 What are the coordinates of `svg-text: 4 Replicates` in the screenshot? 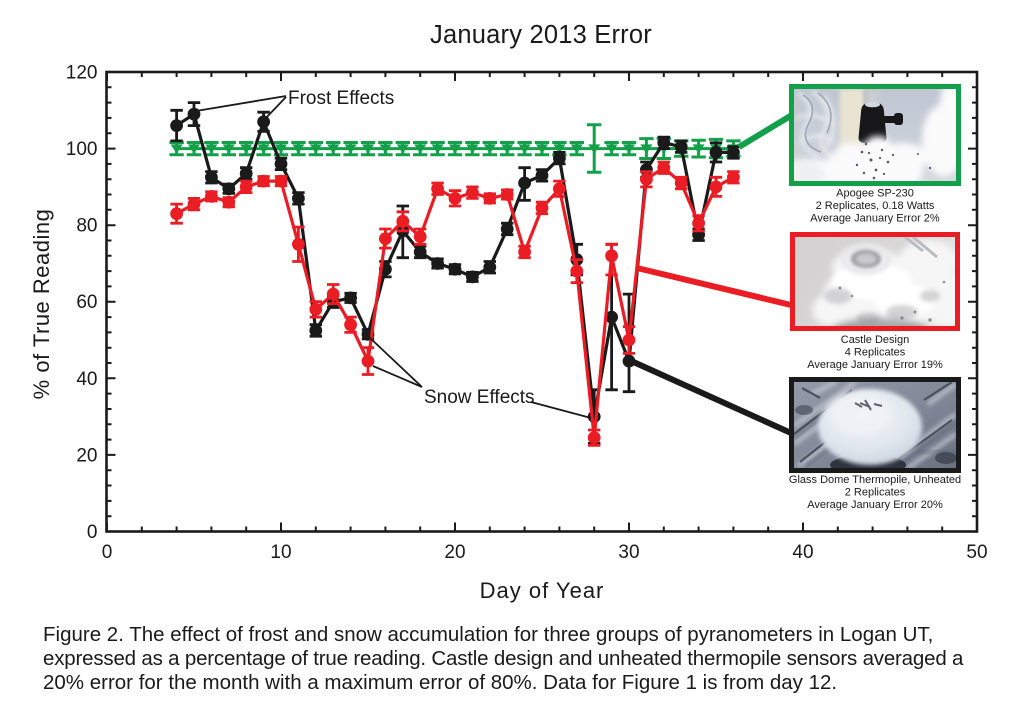 It's located at (875, 353).